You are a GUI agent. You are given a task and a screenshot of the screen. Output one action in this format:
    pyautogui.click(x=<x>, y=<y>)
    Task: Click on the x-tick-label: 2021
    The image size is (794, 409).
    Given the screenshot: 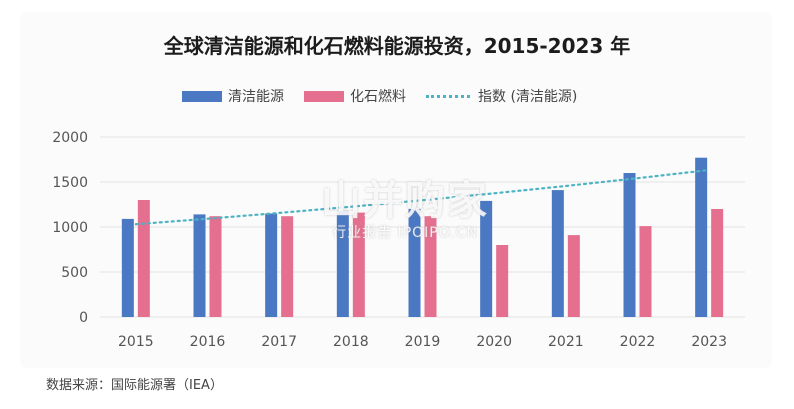 What is the action you would take?
    pyautogui.click(x=566, y=342)
    